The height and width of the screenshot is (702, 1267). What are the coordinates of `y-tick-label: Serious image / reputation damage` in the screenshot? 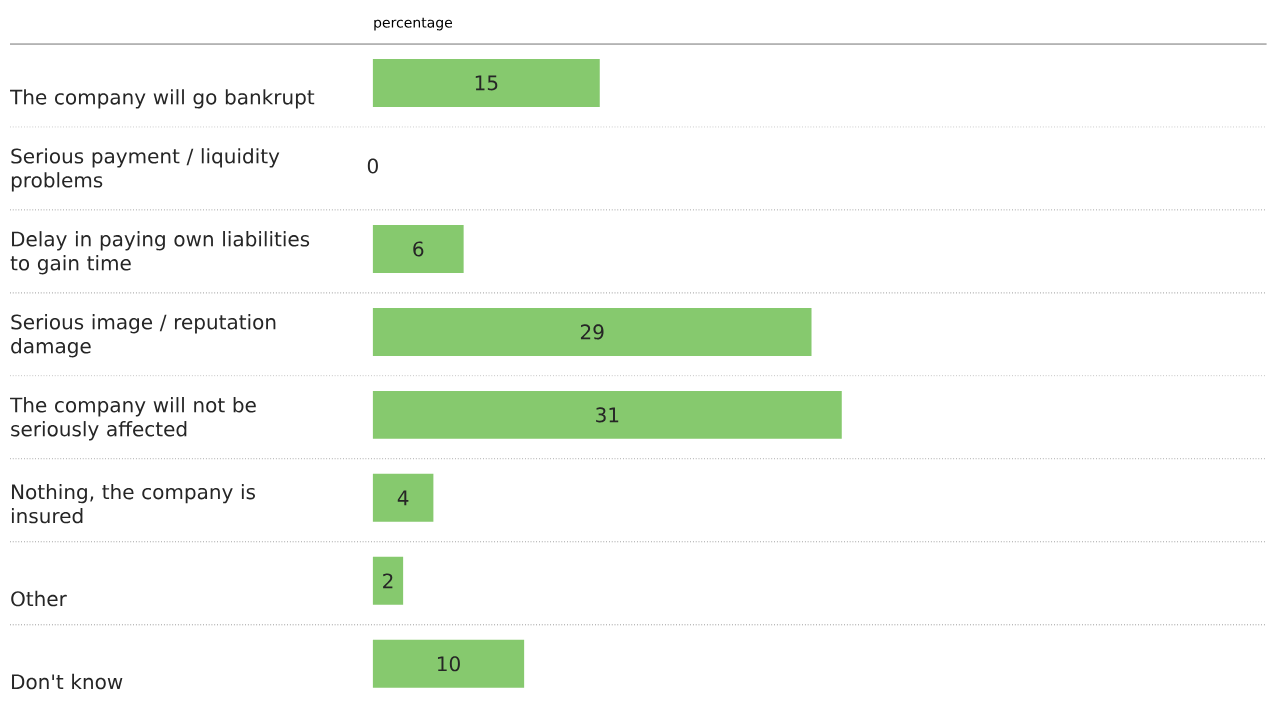 It's located at (143, 336).